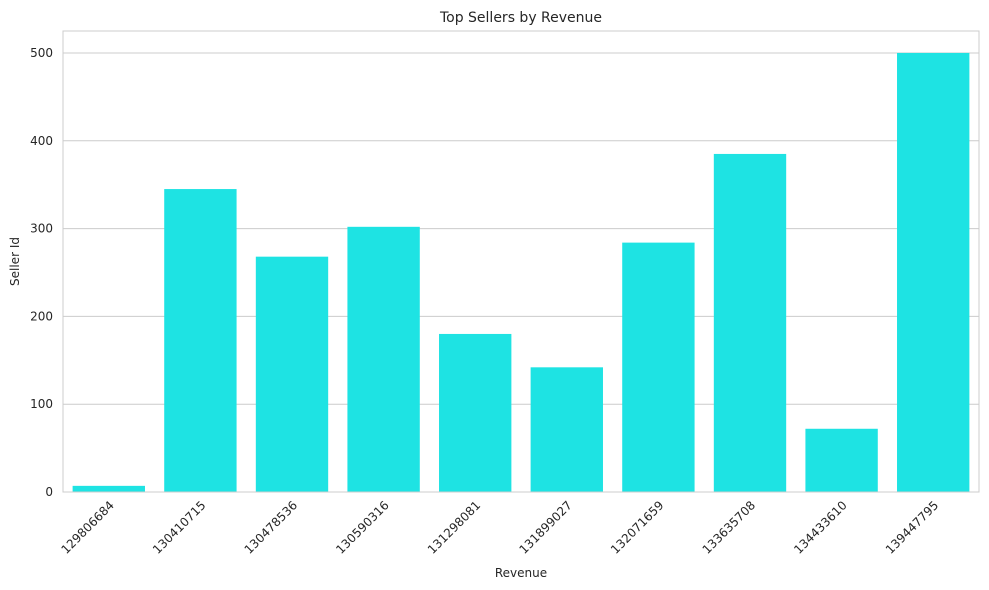  I want to click on y-tick-label: 500, so click(41, 53).